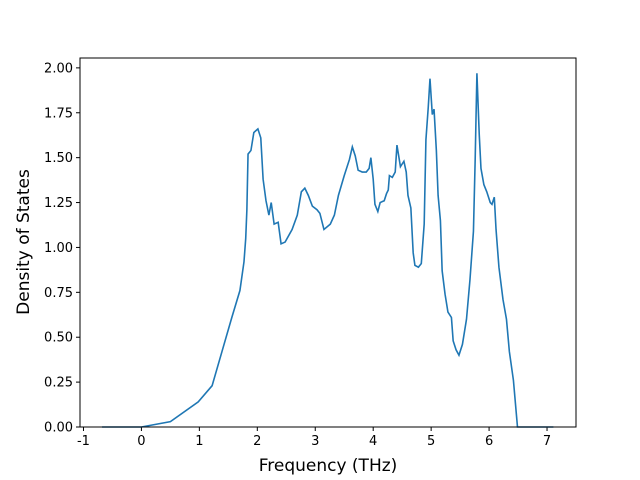 Image resolution: width=640 pixels, height=480 pixels. What do you see at coordinates (141, 441) in the screenshot?
I see `x-tick-label: 0` at bounding box center [141, 441].